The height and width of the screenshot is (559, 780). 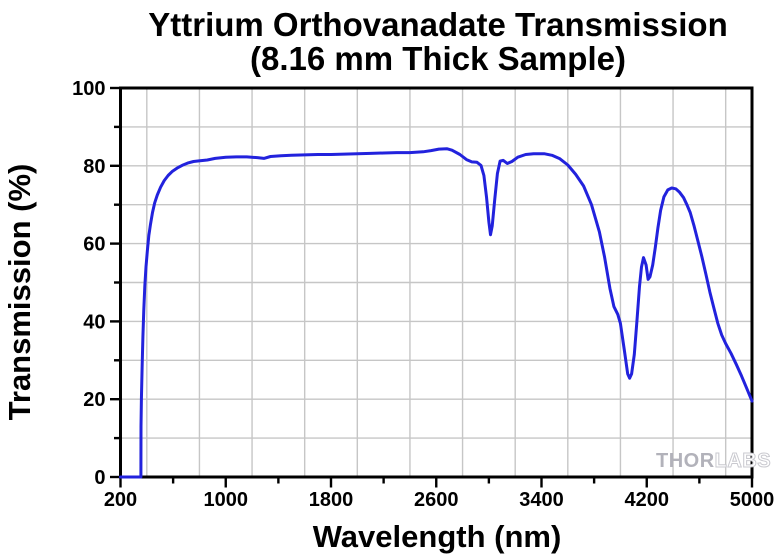 I want to click on chart-title-line1: Yttrium Orthovanadate Transmission, so click(x=437, y=24).